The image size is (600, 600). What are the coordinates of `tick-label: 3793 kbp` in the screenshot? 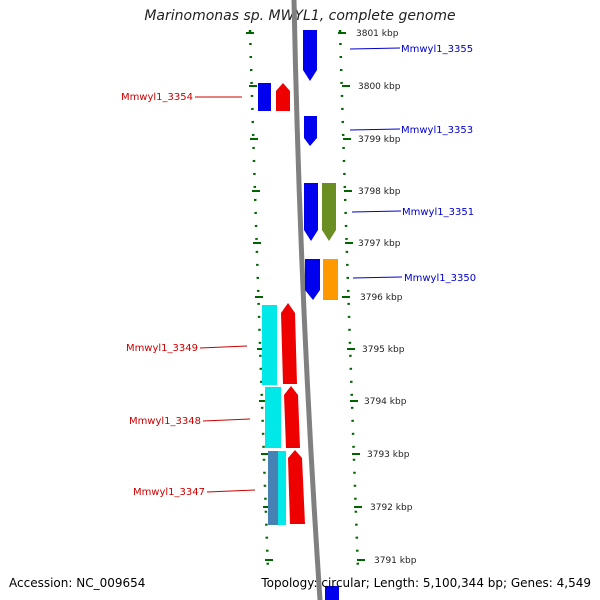 It's located at (388, 455).